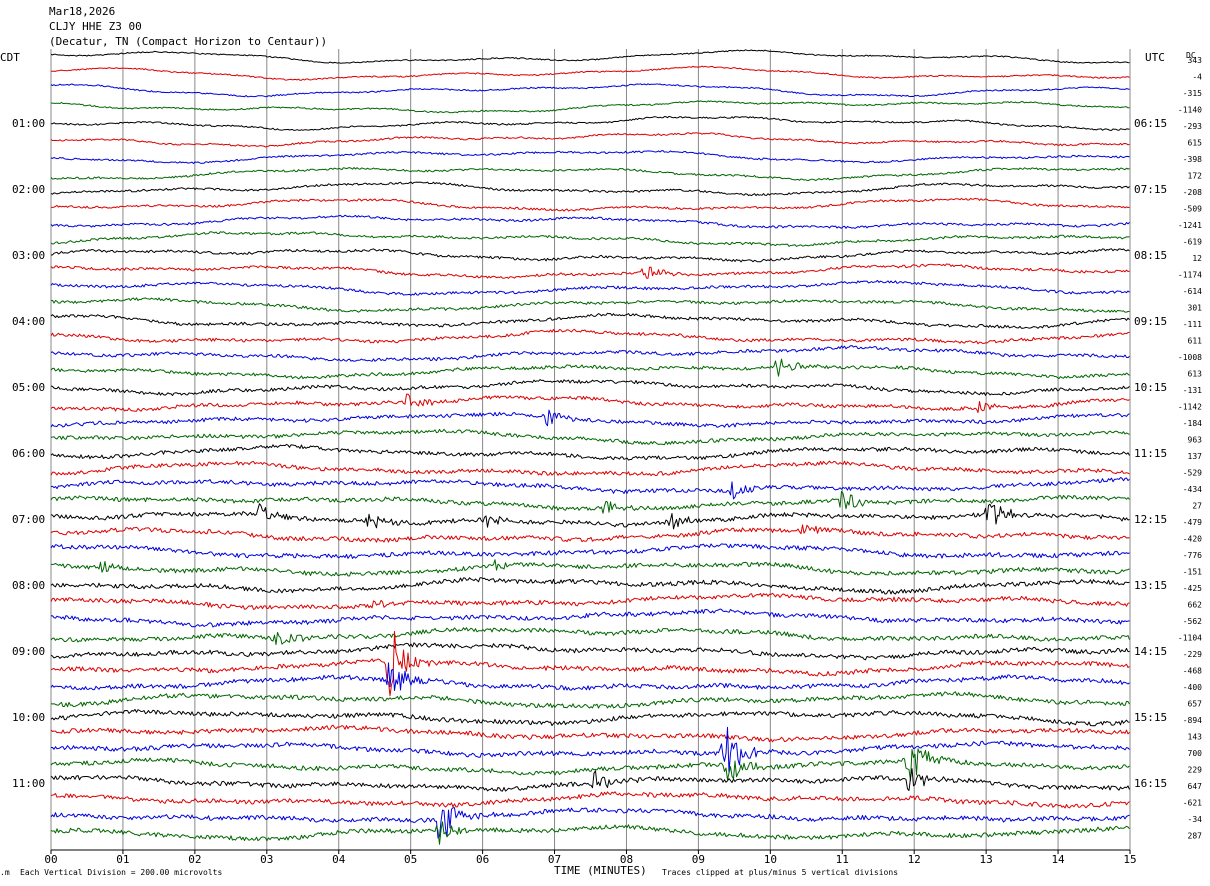  I want to click on x-tick-label-06: 06, so click(482, 859).